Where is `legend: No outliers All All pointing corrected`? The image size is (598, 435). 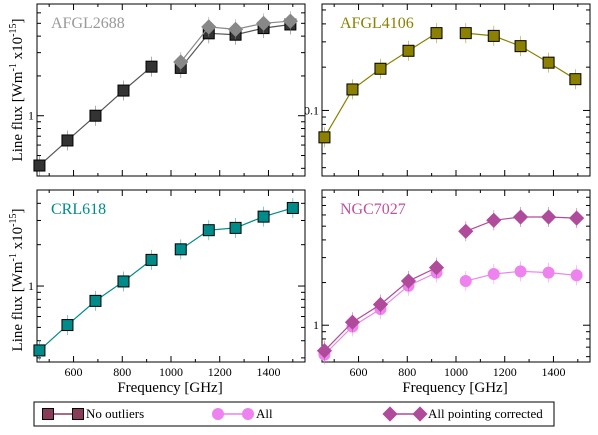
legend: No outliers All All pointing corrected is located at coordinates (294, 414).